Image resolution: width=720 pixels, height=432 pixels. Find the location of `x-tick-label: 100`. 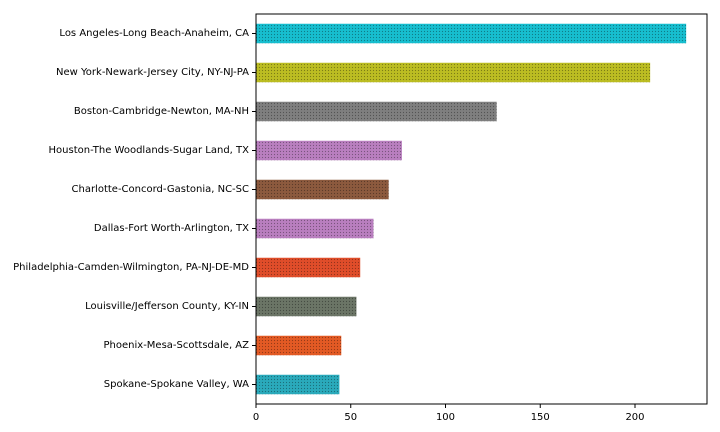

x-tick-label: 100 is located at coordinates (445, 417).